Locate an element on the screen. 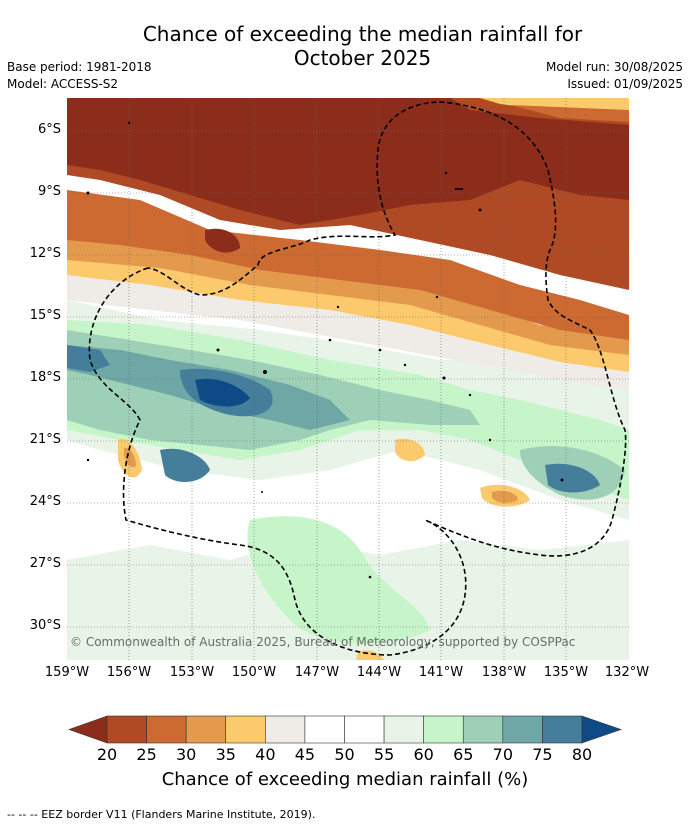  colorbar-extend-high is located at coordinates (601, 729).